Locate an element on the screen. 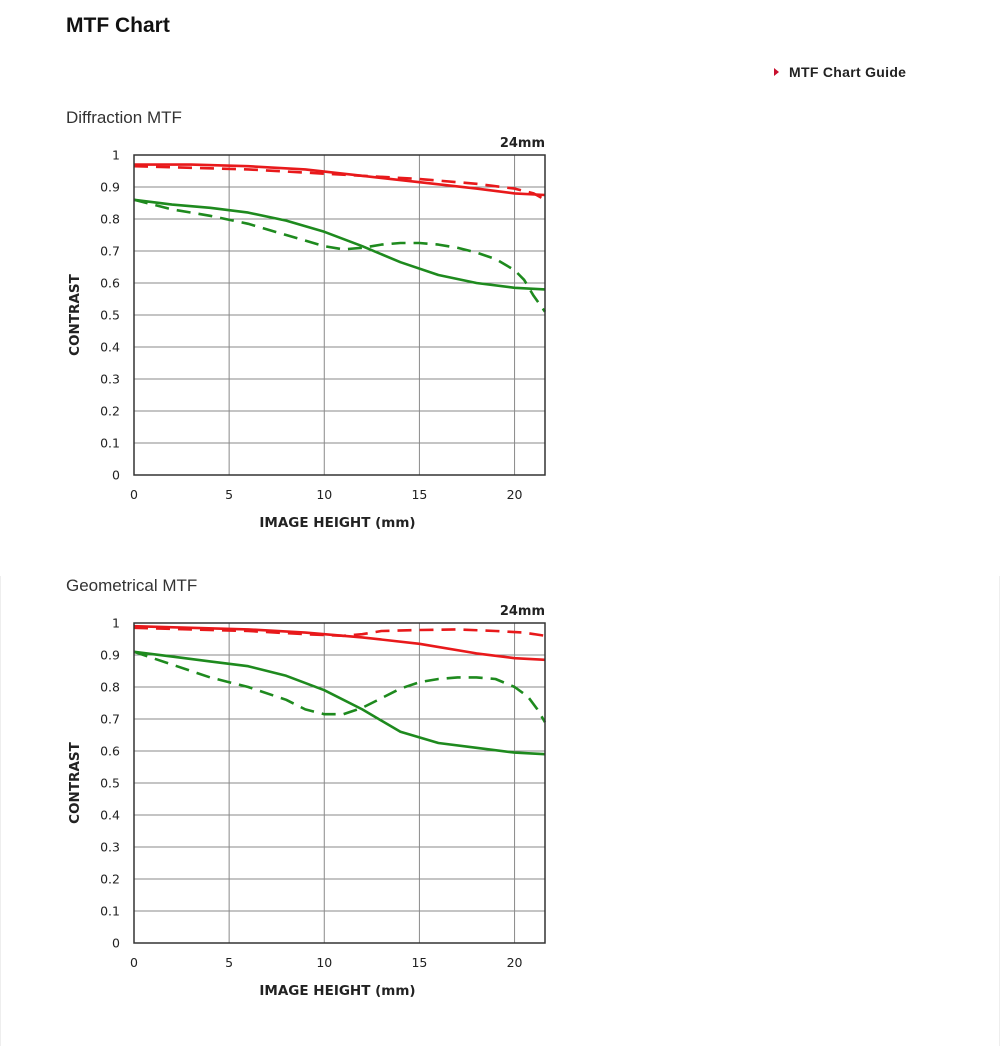 The image size is (1000, 1046). mtf-chart-guide-link: MTF Chart Guide is located at coordinates (840, 72).